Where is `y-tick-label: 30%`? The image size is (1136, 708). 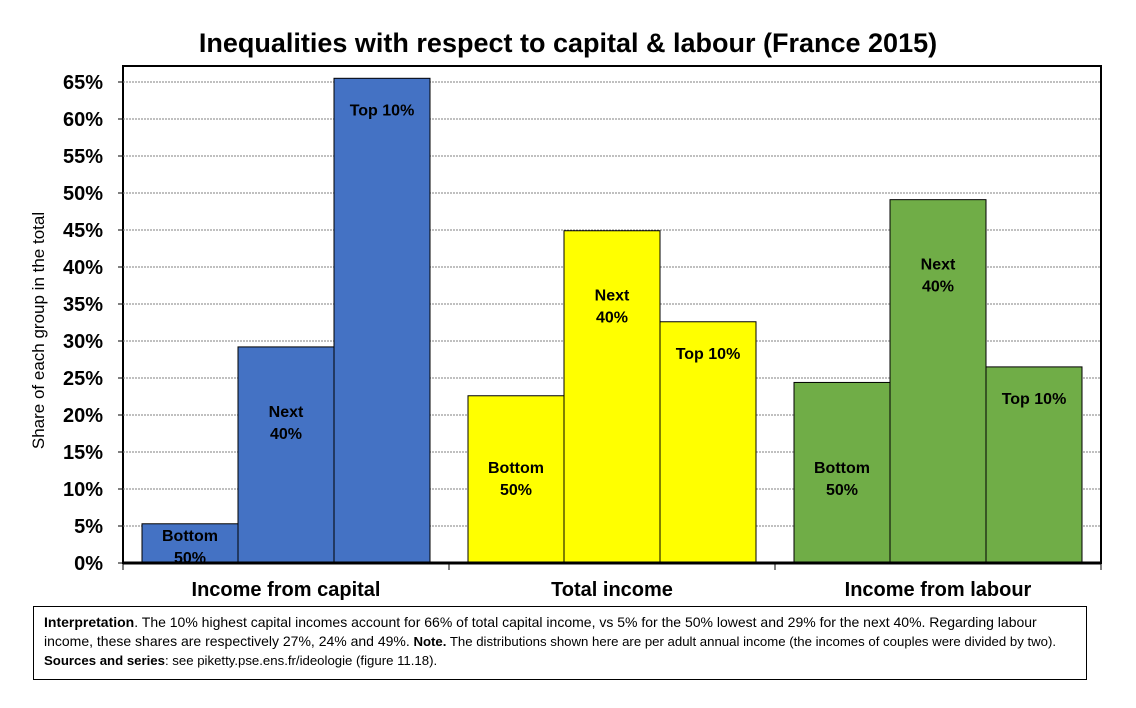
y-tick-label: 30% is located at coordinates (83, 342).